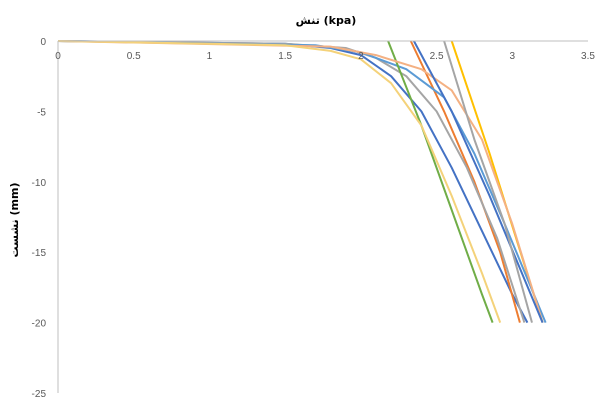  I want to click on y-tick-label: 0, so click(43, 42).